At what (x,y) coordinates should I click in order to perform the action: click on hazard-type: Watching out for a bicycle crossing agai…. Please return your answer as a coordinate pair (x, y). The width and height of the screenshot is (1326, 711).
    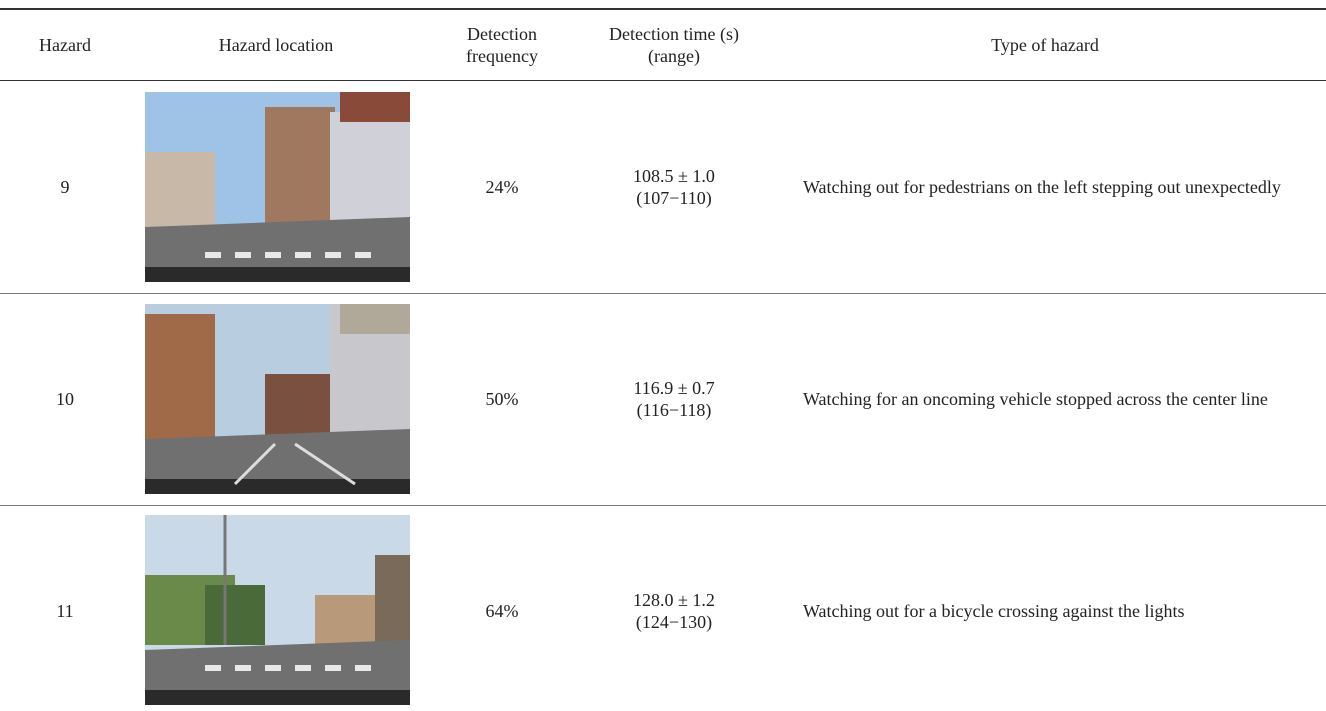
    Looking at the image, I should click on (994, 611).